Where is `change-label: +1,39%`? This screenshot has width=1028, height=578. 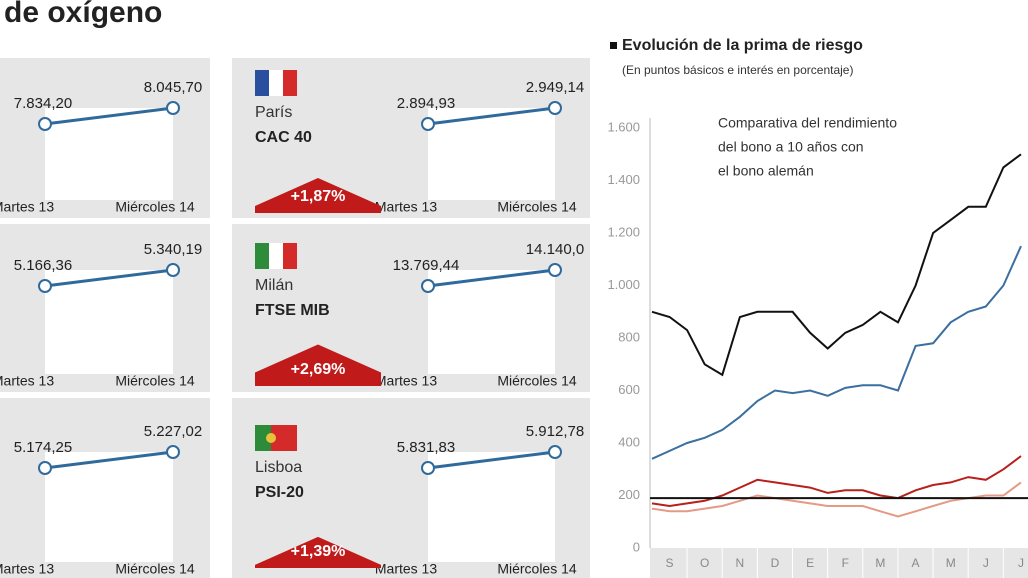
change-label: +1,39% is located at coordinates (318, 551).